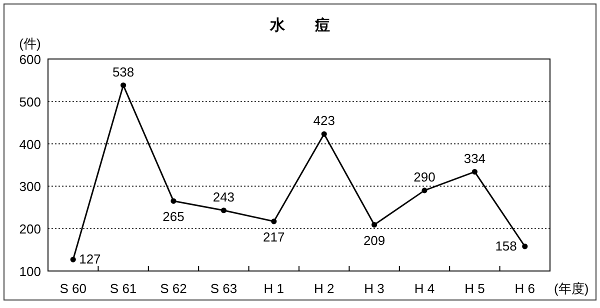  I want to click on data-label: 243, so click(223, 196).